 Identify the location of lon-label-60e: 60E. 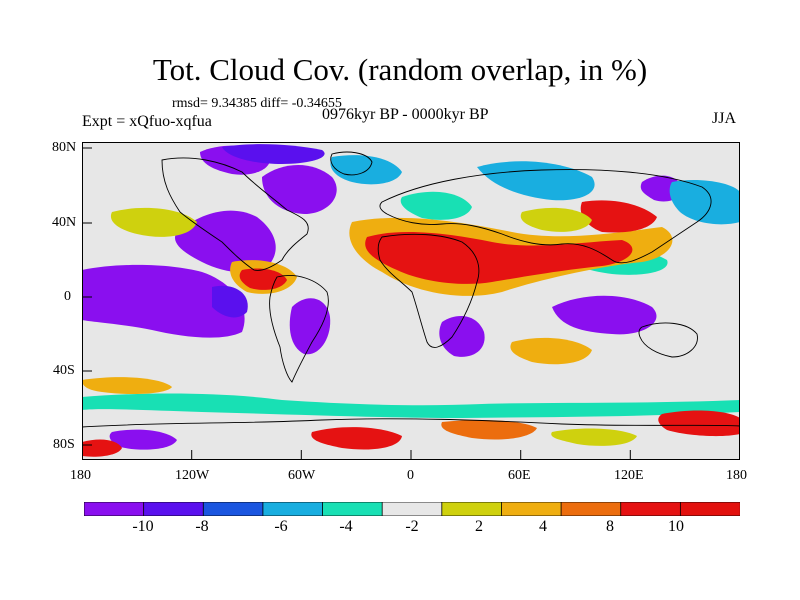
(519, 475).